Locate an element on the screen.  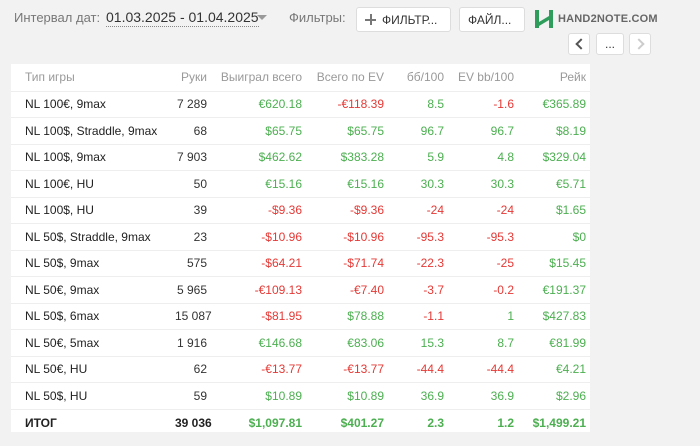
cell-total-ev: -$10.96 is located at coordinates (347, 236).